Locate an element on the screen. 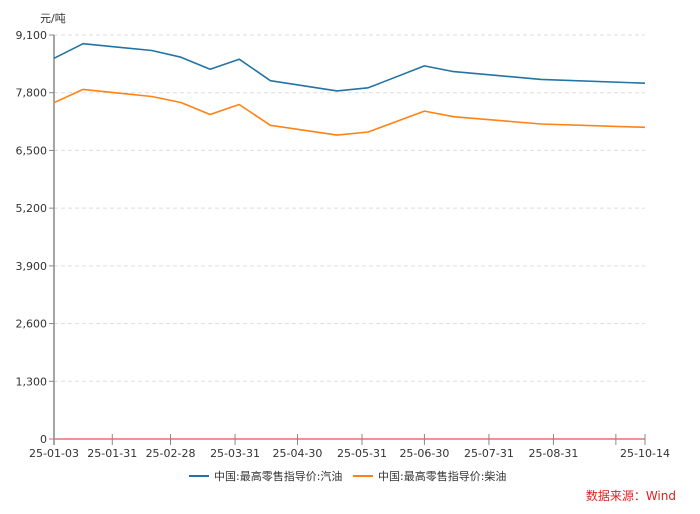 This screenshot has width=700, height=514. y-tick-label: 9,100 is located at coordinates (32, 35).